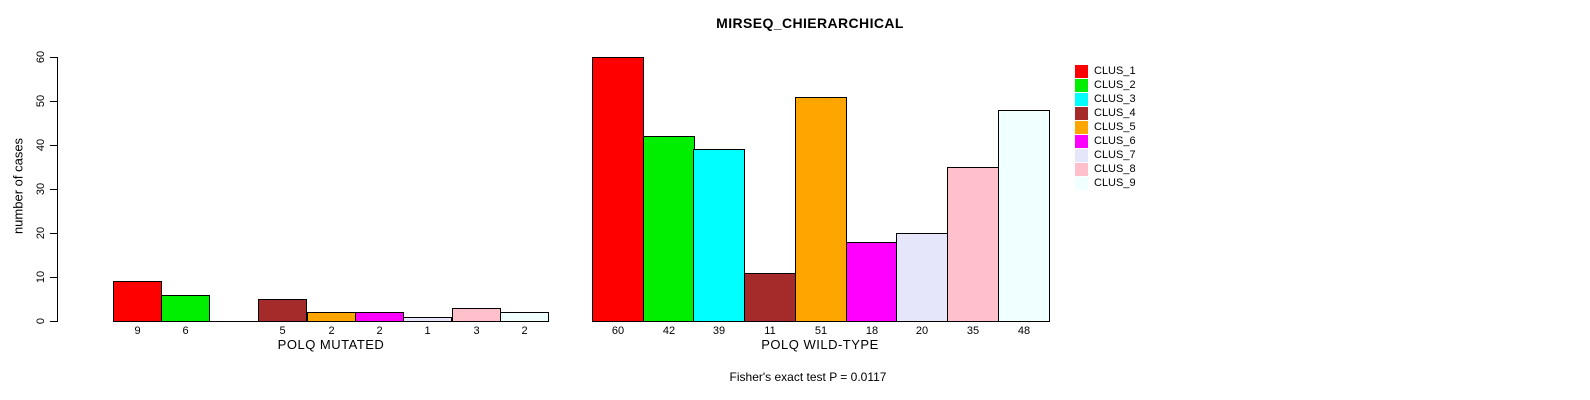 Image resolution: width=1590 pixels, height=400 pixels. I want to click on legend-item-clus_4: CLUS_4, so click(1105, 113).